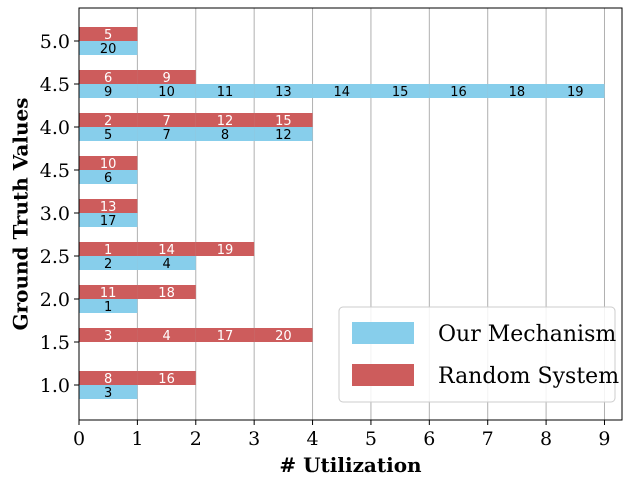  I want to click on x-tick-label-9: 9, so click(604, 439).